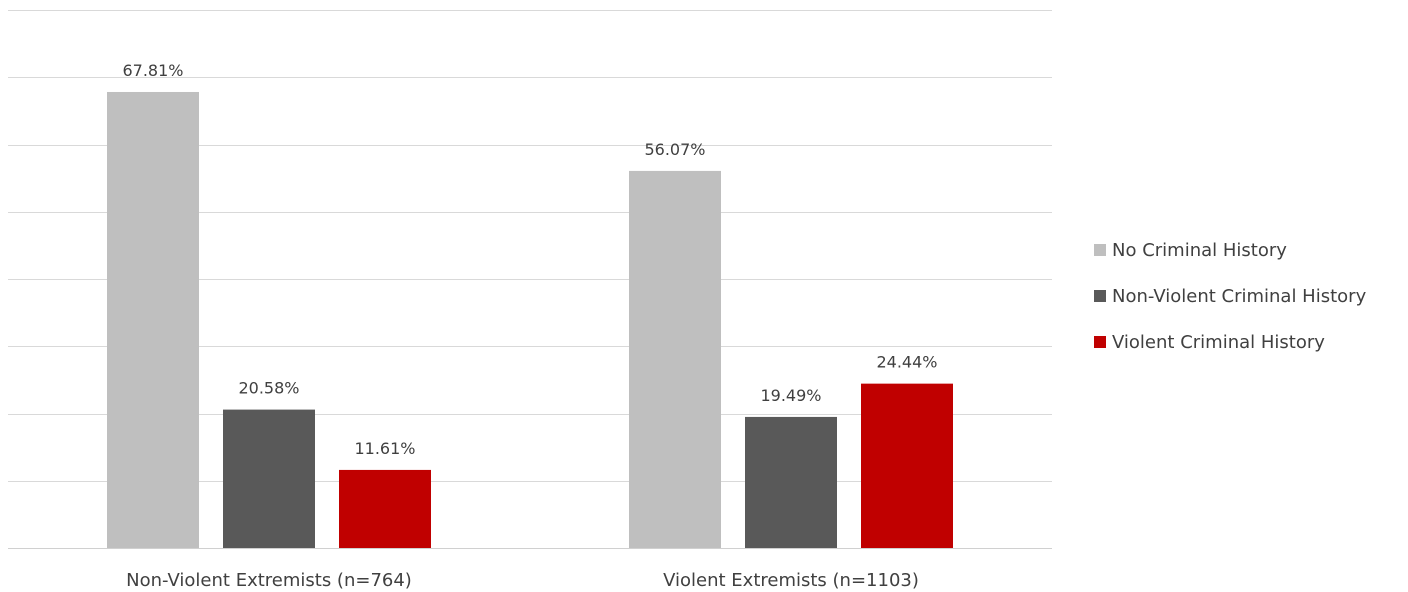  Describe the element at coordinates (1218, 342) in the screenshot. I see `legend-label: Violent Criminal History` at that location.